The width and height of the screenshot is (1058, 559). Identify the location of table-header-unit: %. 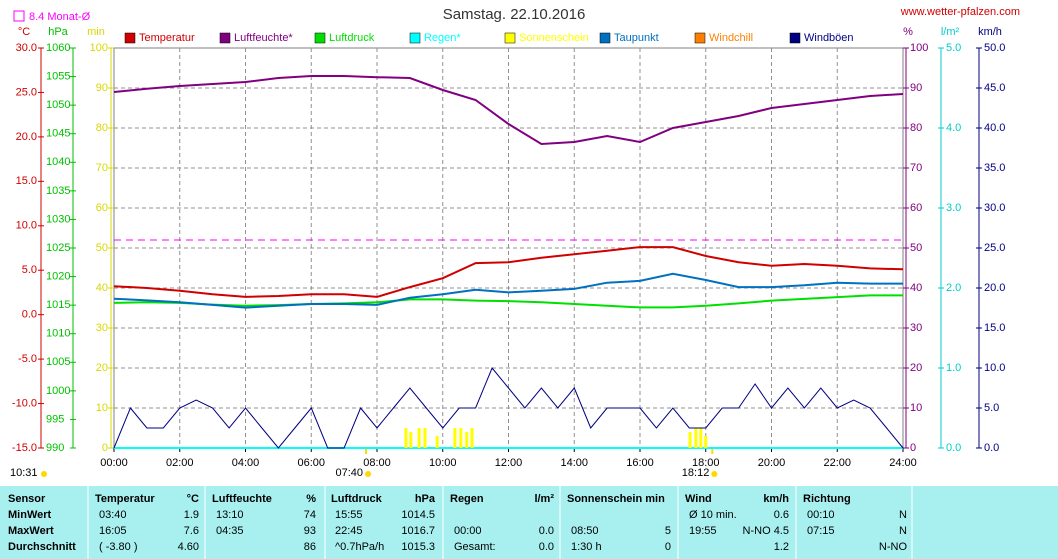
(311, 499).